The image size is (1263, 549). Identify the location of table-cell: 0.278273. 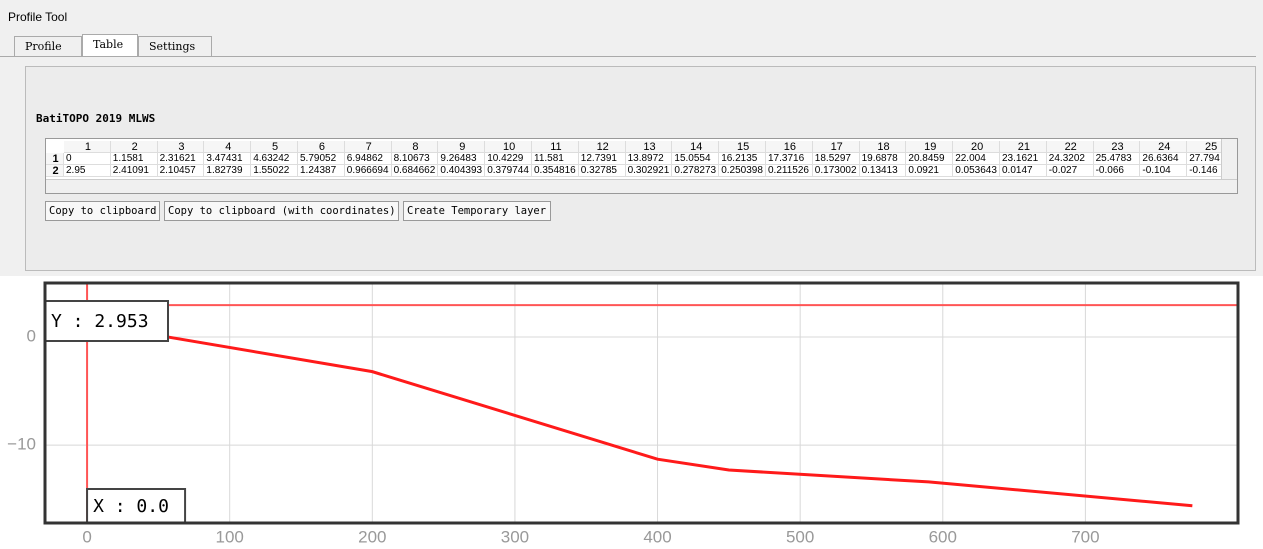
(696, 171).